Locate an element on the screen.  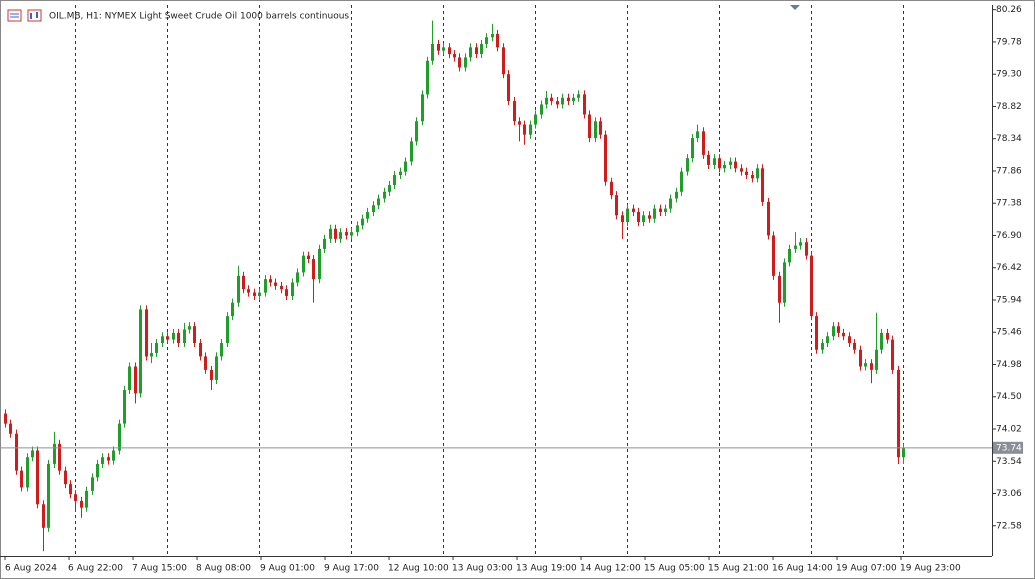
y-tick-label: 79.78 is located at coordinates (1009, 42).